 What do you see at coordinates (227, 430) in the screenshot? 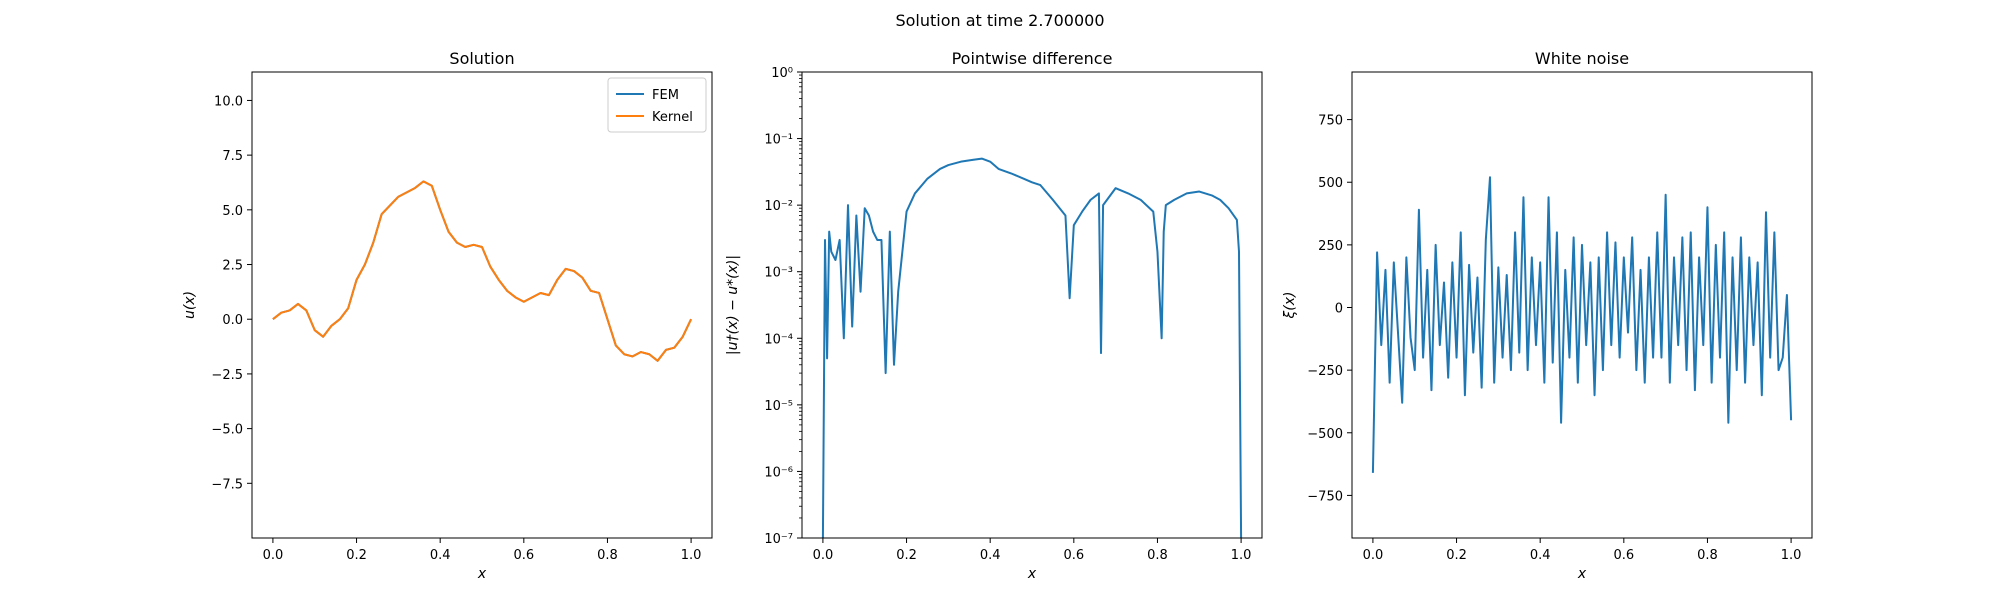
I see `y-tick-label: −5.0` at bounding box center [227, 430].